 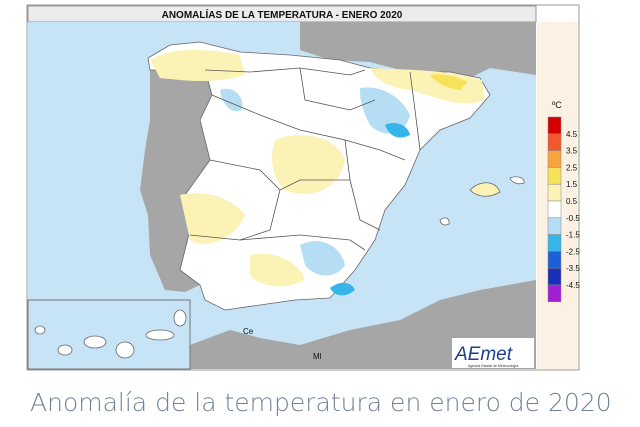 What do you see at coordinates (248, 331) in the screenshot?
I see `place-label: Ce` at bounding box center [248, 331].